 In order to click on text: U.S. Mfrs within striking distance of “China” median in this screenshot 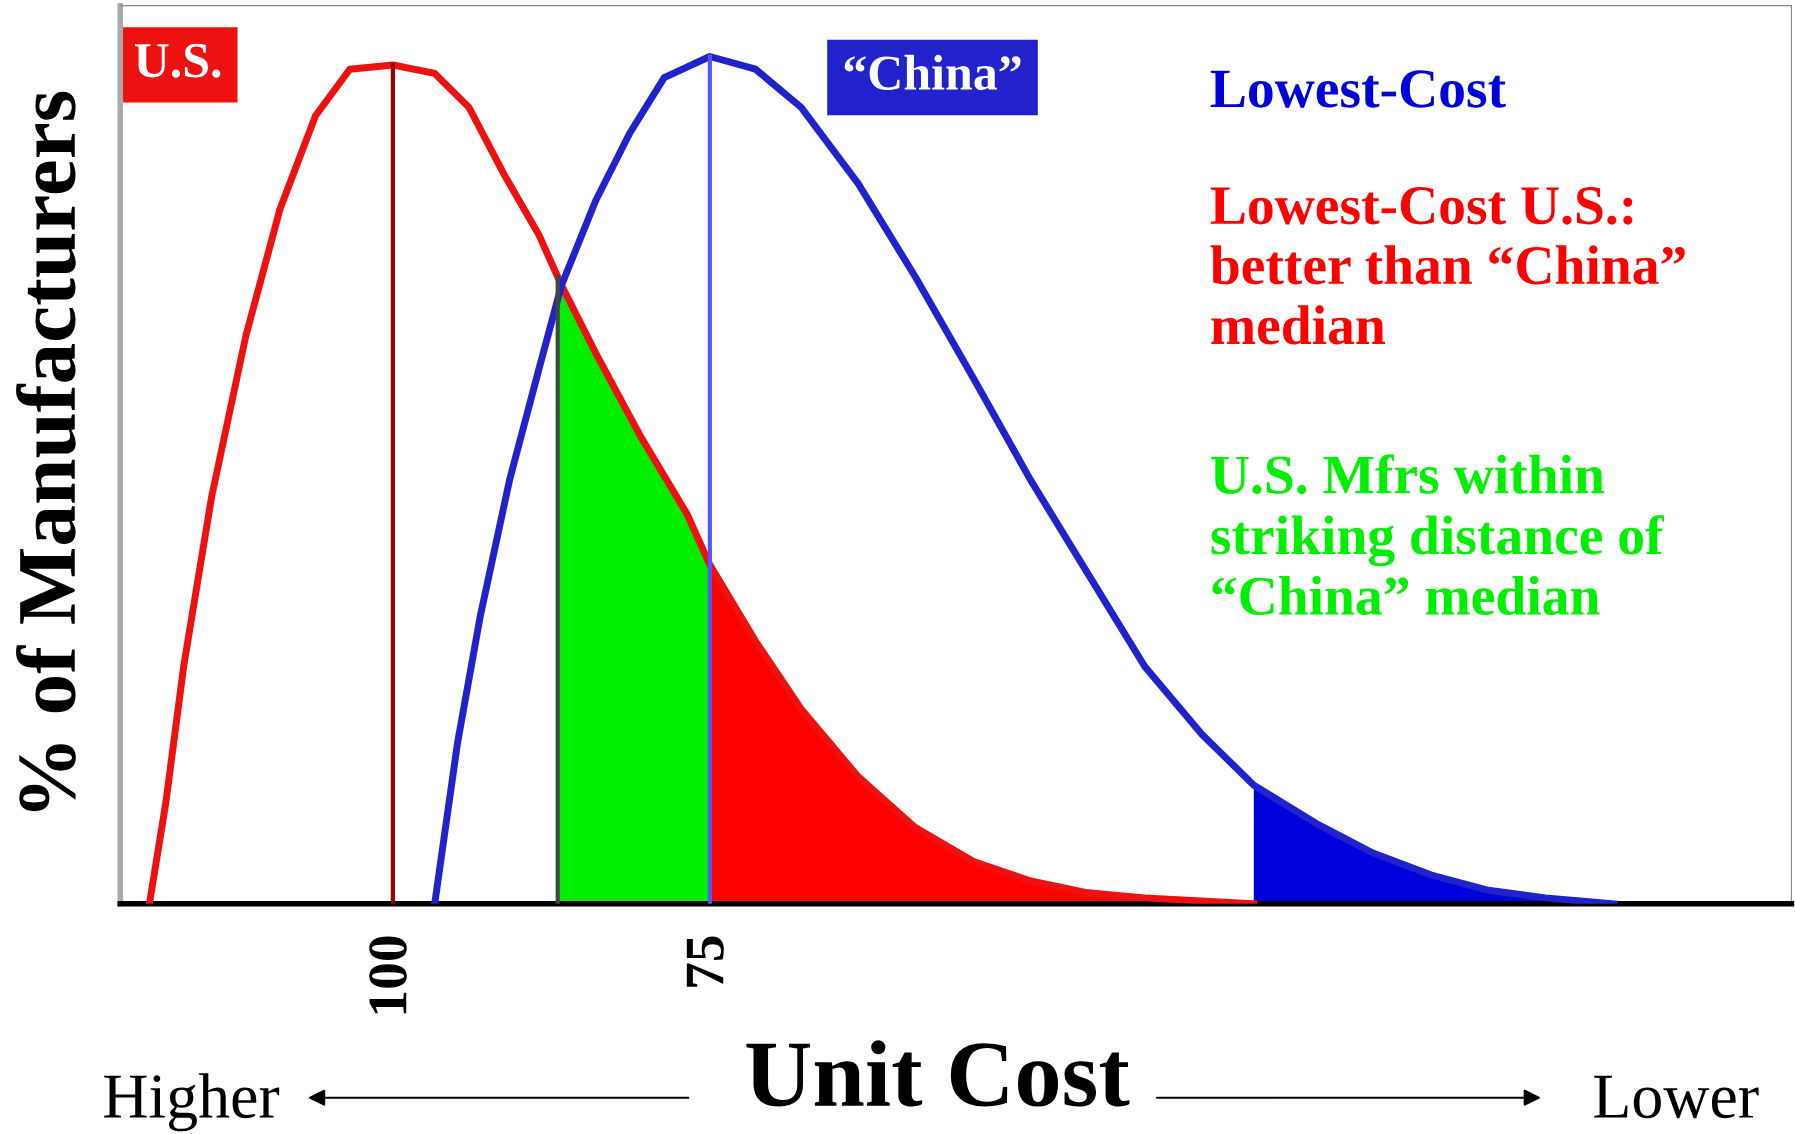, I will do `click(1438, 535)`.